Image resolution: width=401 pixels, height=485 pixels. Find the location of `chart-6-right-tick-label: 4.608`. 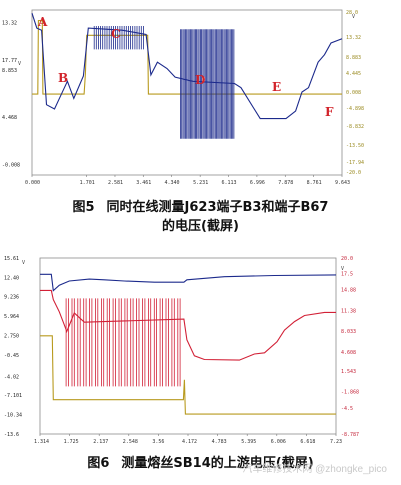

chart-6-right-tick-label: 4.608 is located at coordinates (348, 353).